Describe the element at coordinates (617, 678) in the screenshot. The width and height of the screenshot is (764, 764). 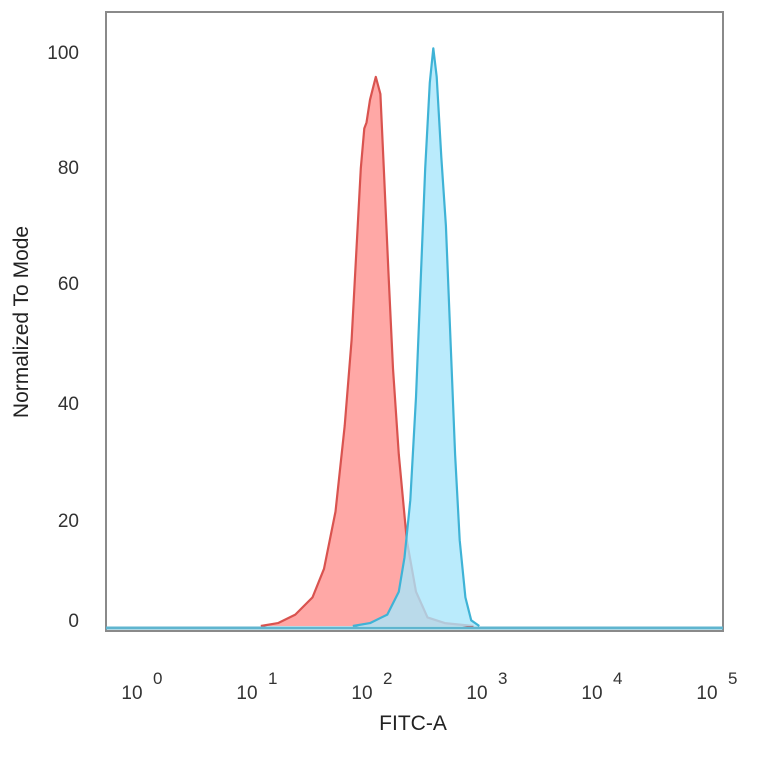
I see `x-tick-exponent: 4` at that location.